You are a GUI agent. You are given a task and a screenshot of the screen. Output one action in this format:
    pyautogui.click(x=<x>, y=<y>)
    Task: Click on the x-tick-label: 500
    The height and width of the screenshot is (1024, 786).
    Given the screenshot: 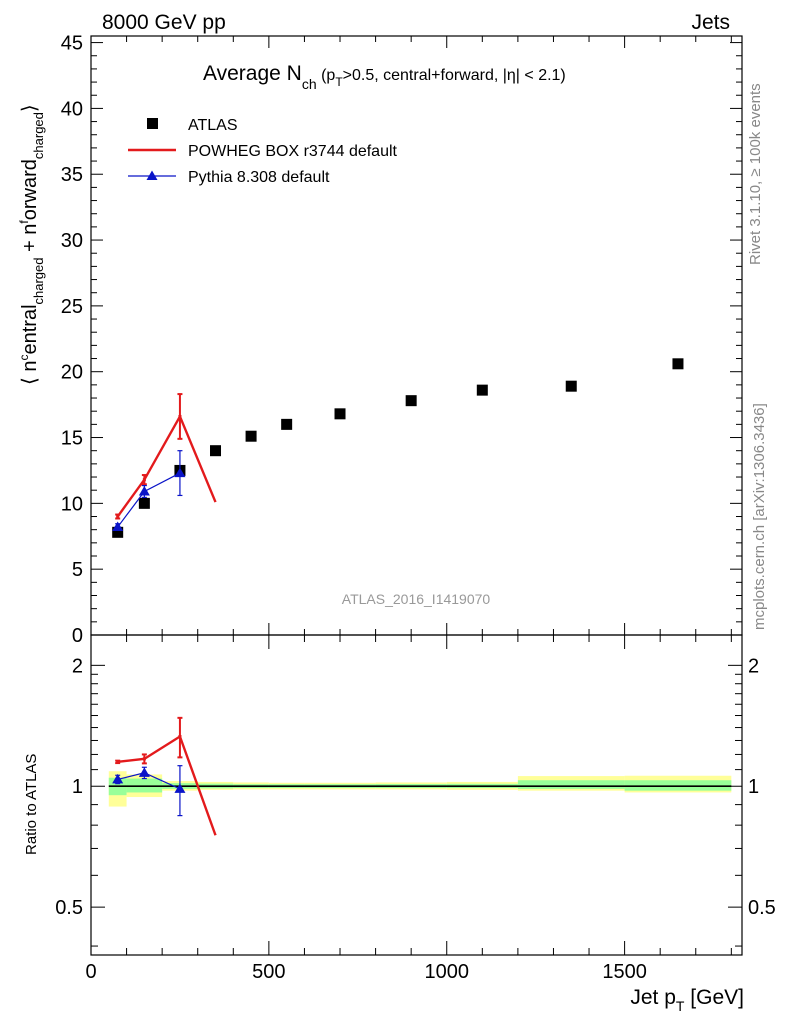 What is the action you would take?
    pyautogui.click(x=268, y=972)
    